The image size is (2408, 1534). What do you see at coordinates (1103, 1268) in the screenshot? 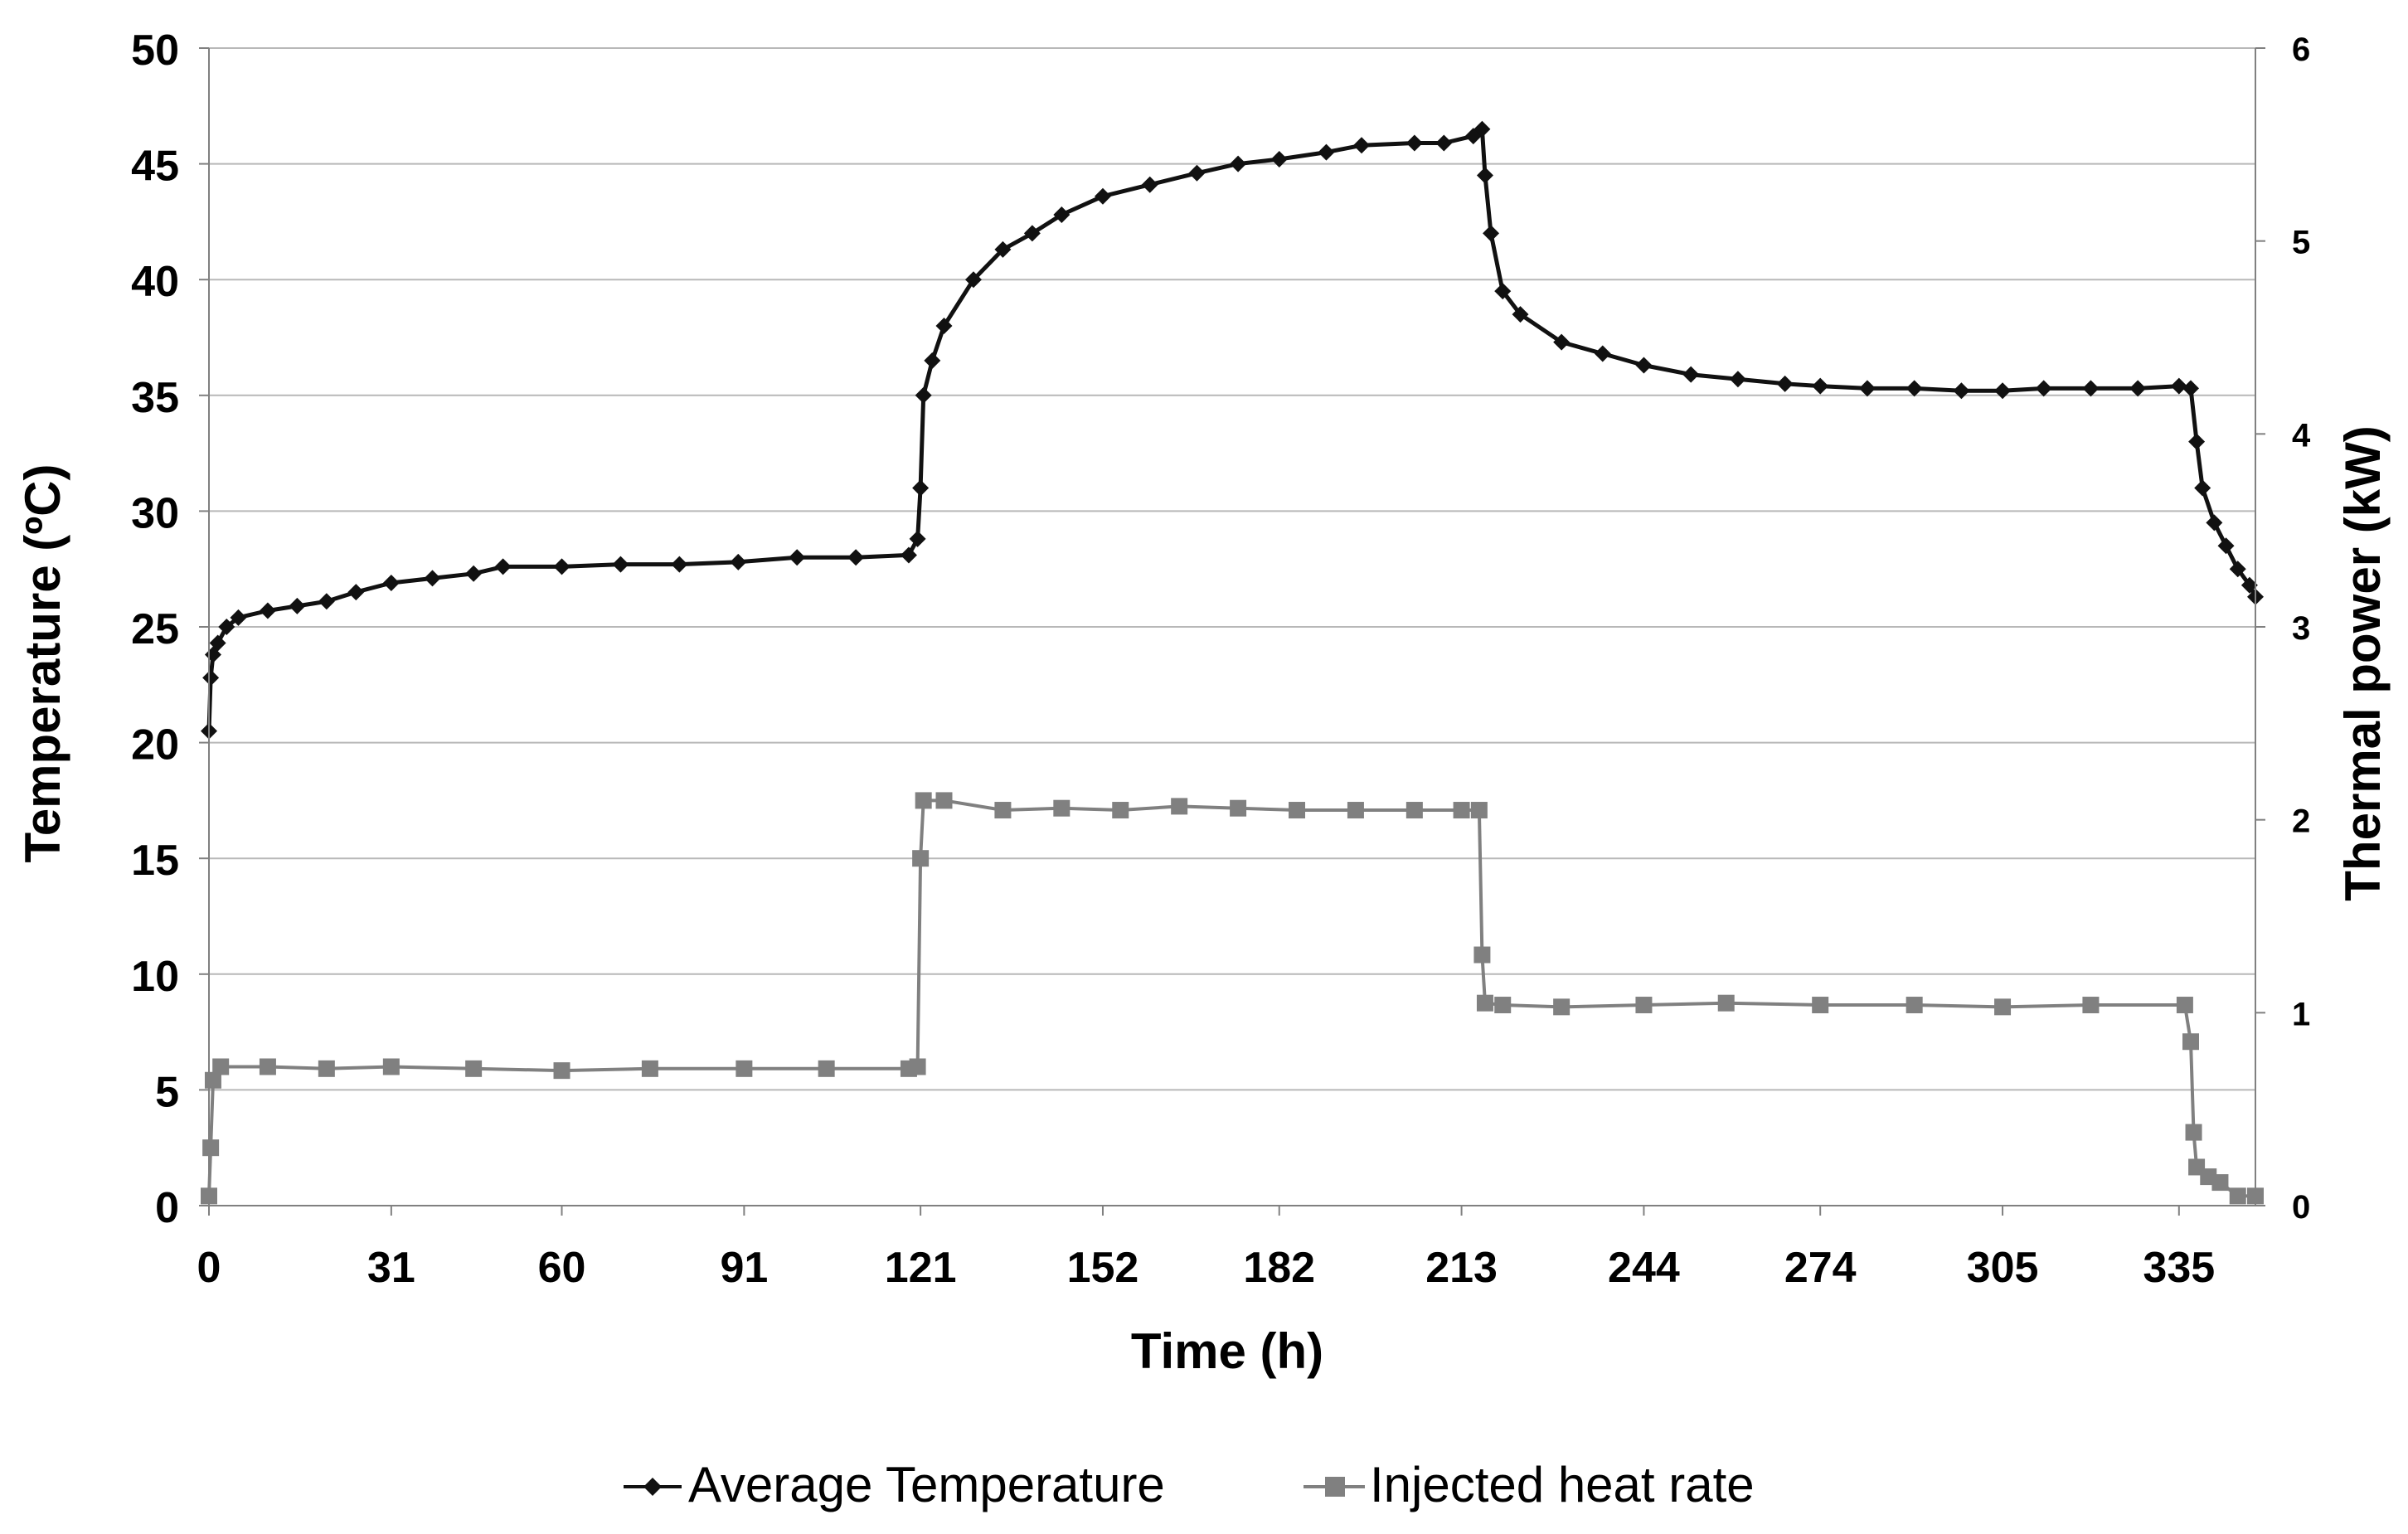
I see `x-tick-label: 152` at bounding box center [1103, 1268].